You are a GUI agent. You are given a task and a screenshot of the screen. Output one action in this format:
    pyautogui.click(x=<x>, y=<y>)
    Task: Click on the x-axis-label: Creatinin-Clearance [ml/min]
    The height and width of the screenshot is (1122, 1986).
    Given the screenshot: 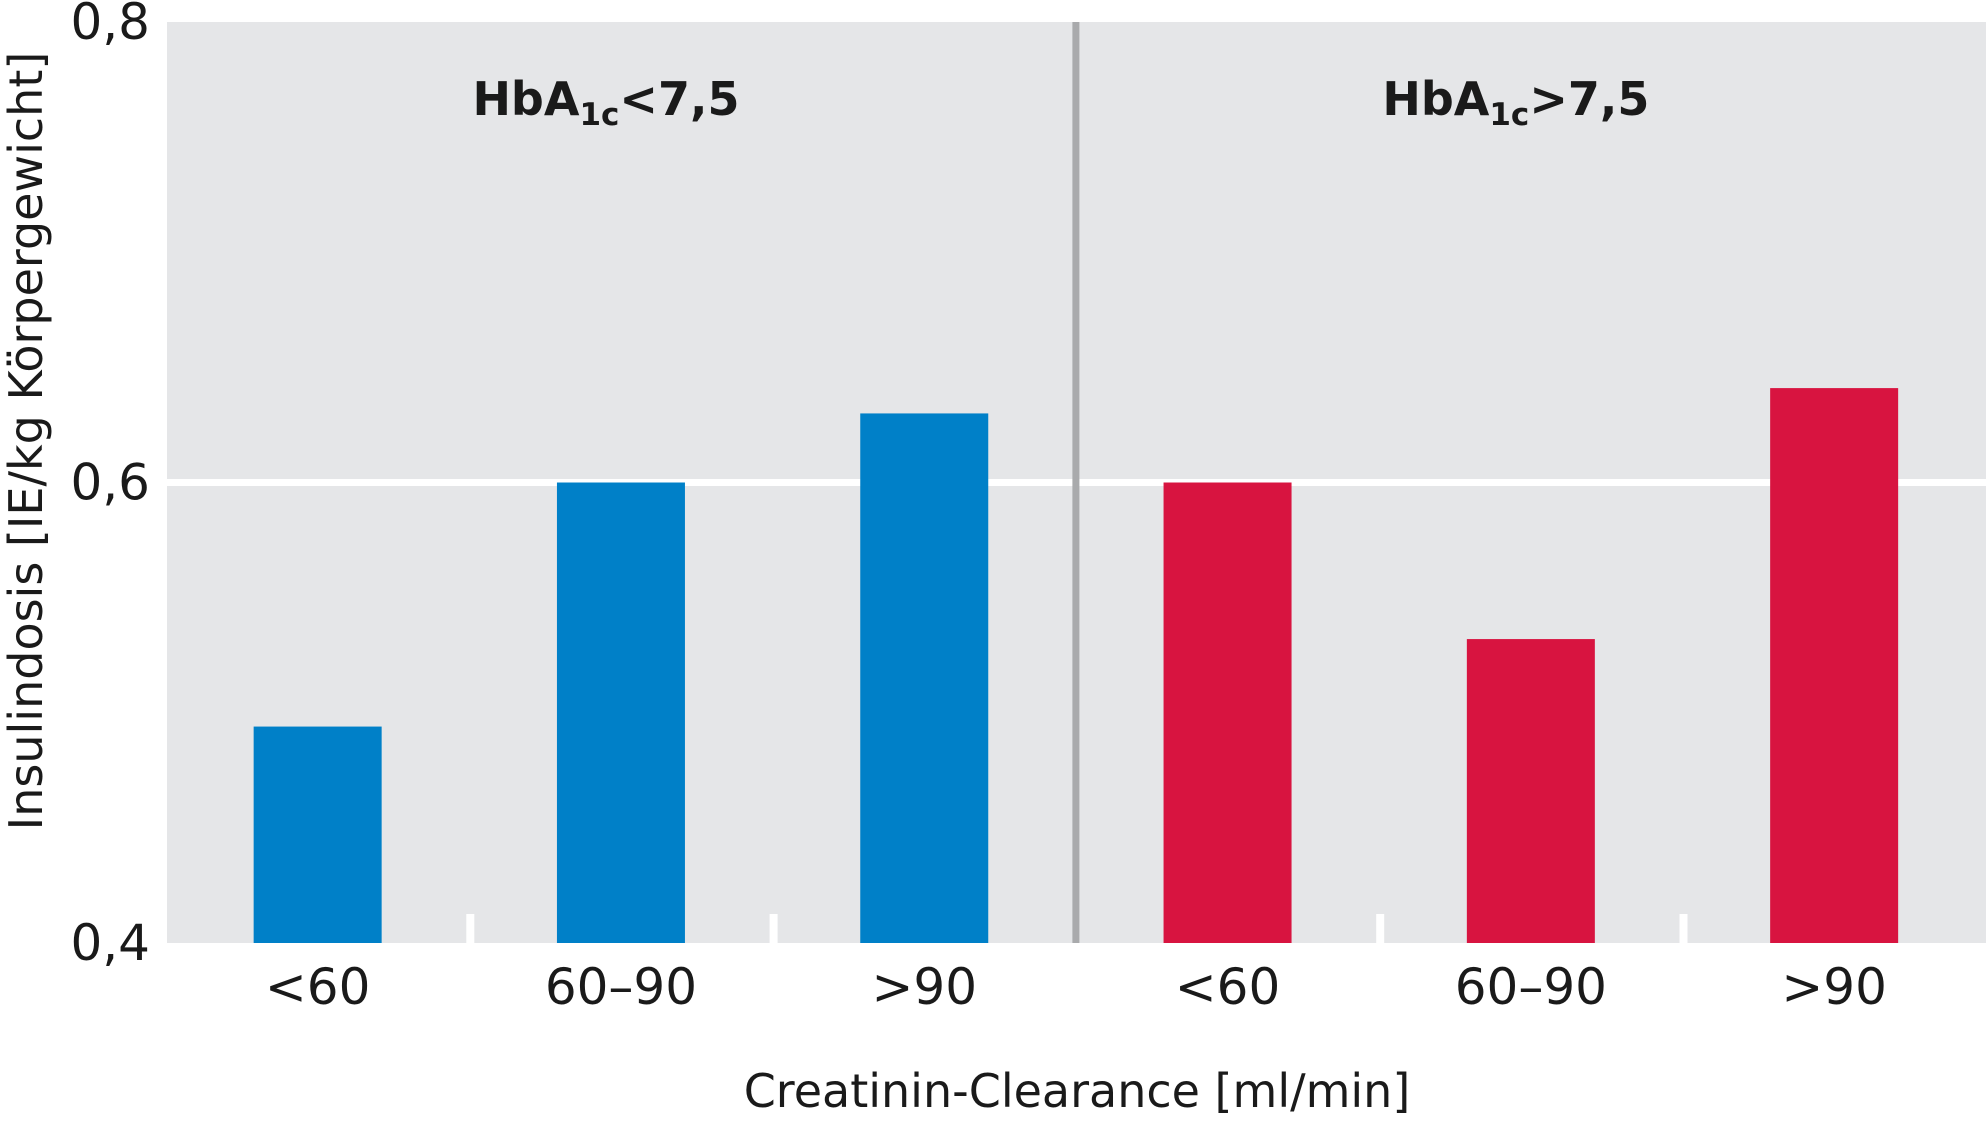 What is the action you would take?
    pyautogui.click(x=1077, y=1091)
    